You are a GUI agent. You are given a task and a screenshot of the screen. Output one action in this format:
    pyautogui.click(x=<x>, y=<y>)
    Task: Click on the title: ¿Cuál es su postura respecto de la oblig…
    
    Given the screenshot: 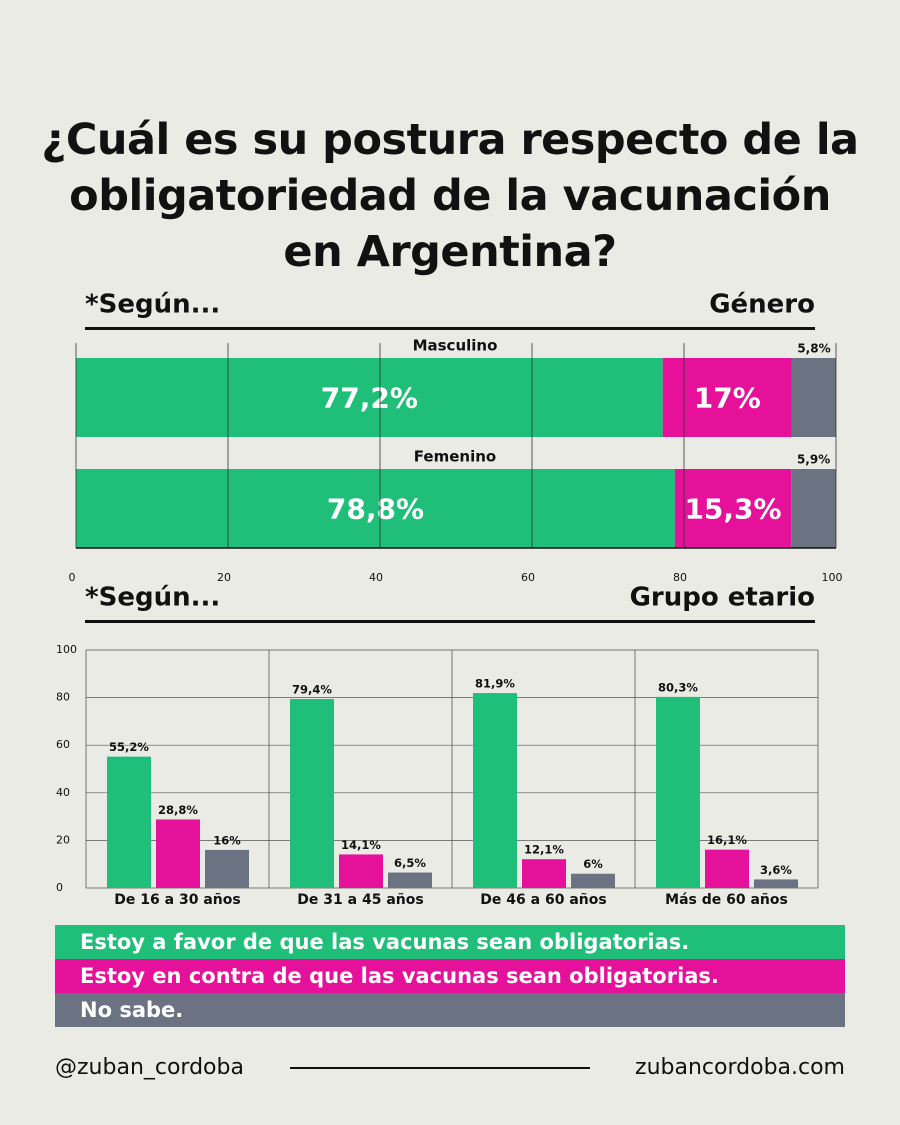 What is the action you would take?
    pyautogui.click(x=450, y=196)
    